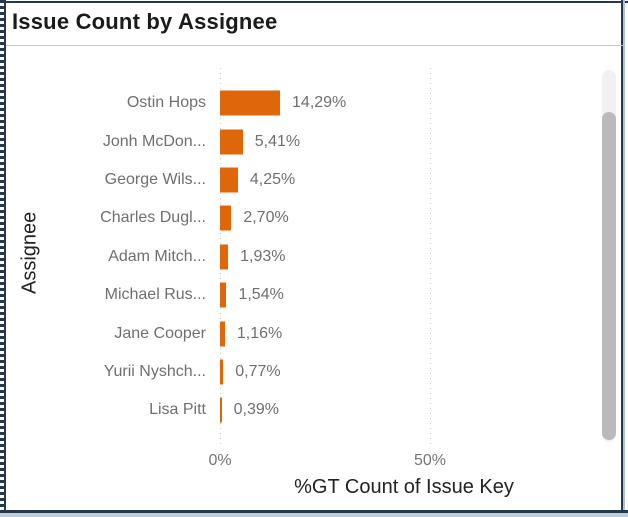 This screenshot has width=628, height=517. Describe the element at coordinates (272, 179) in the screenshot. I see `value-label: 4,25%` at that location.